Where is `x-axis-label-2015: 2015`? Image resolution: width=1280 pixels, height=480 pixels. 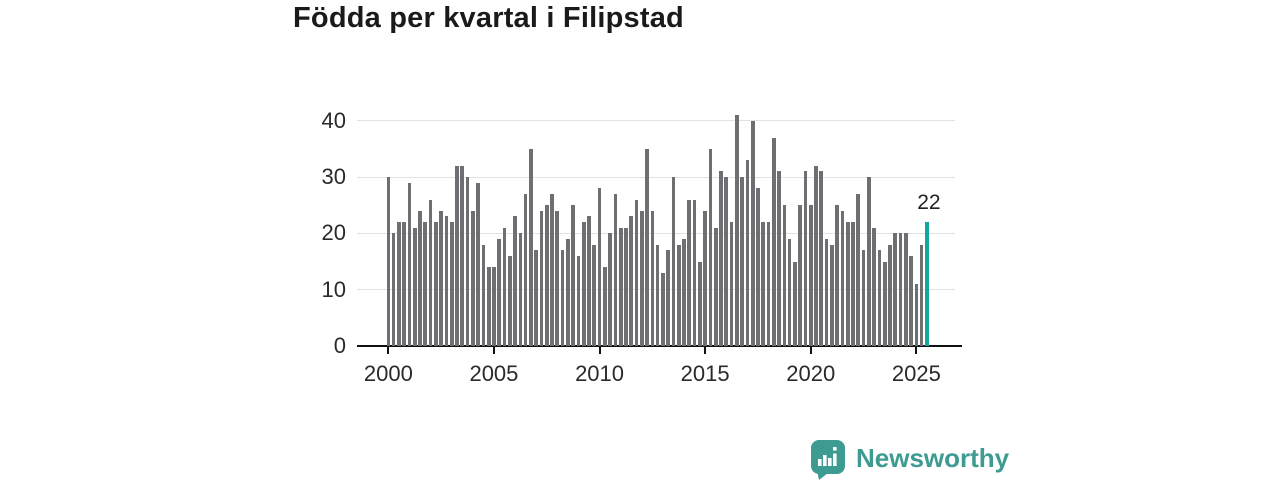 x-axis-label-2015: 2015 is located at coordinates (705, 373).